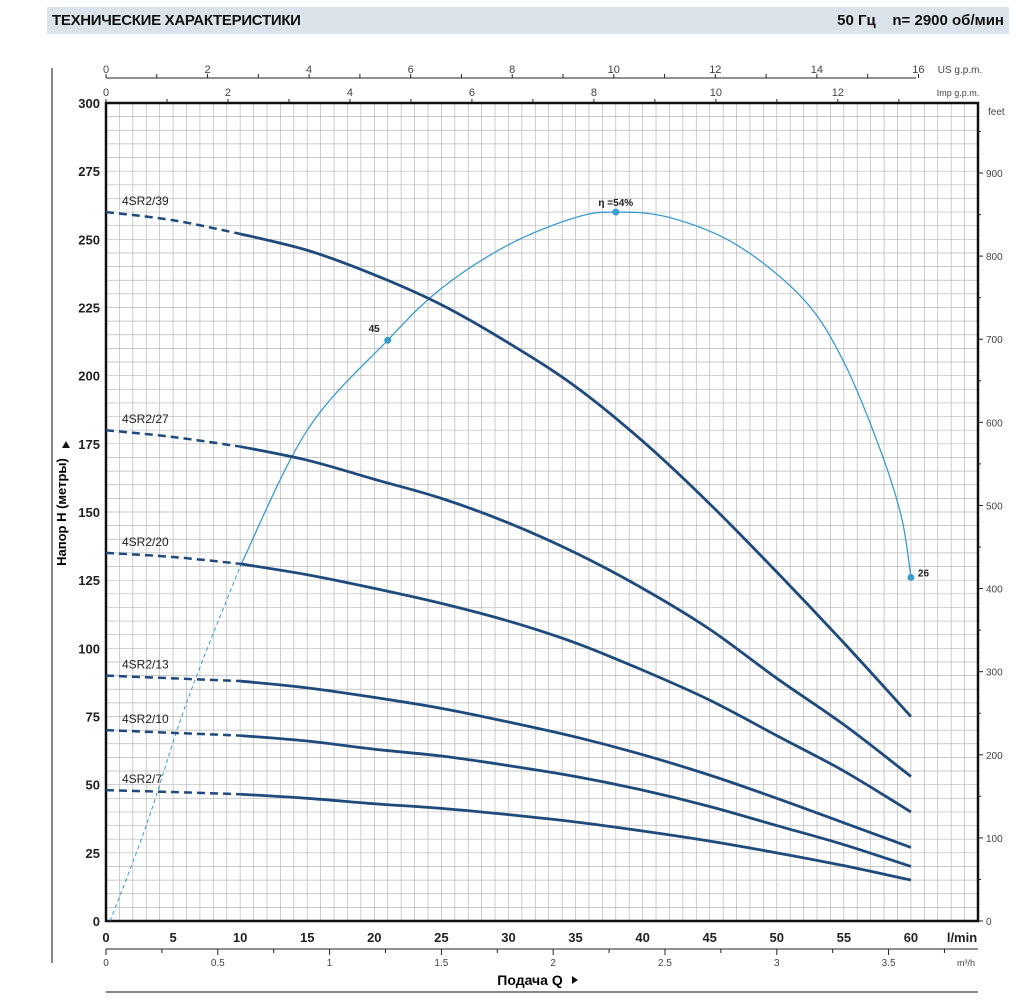 Image resolution: width=1032 pixels, height=1000 pixels. Describe the element at coordinates (89, 580) in the screenshot. I see `y-tick-label: 125` at that location.